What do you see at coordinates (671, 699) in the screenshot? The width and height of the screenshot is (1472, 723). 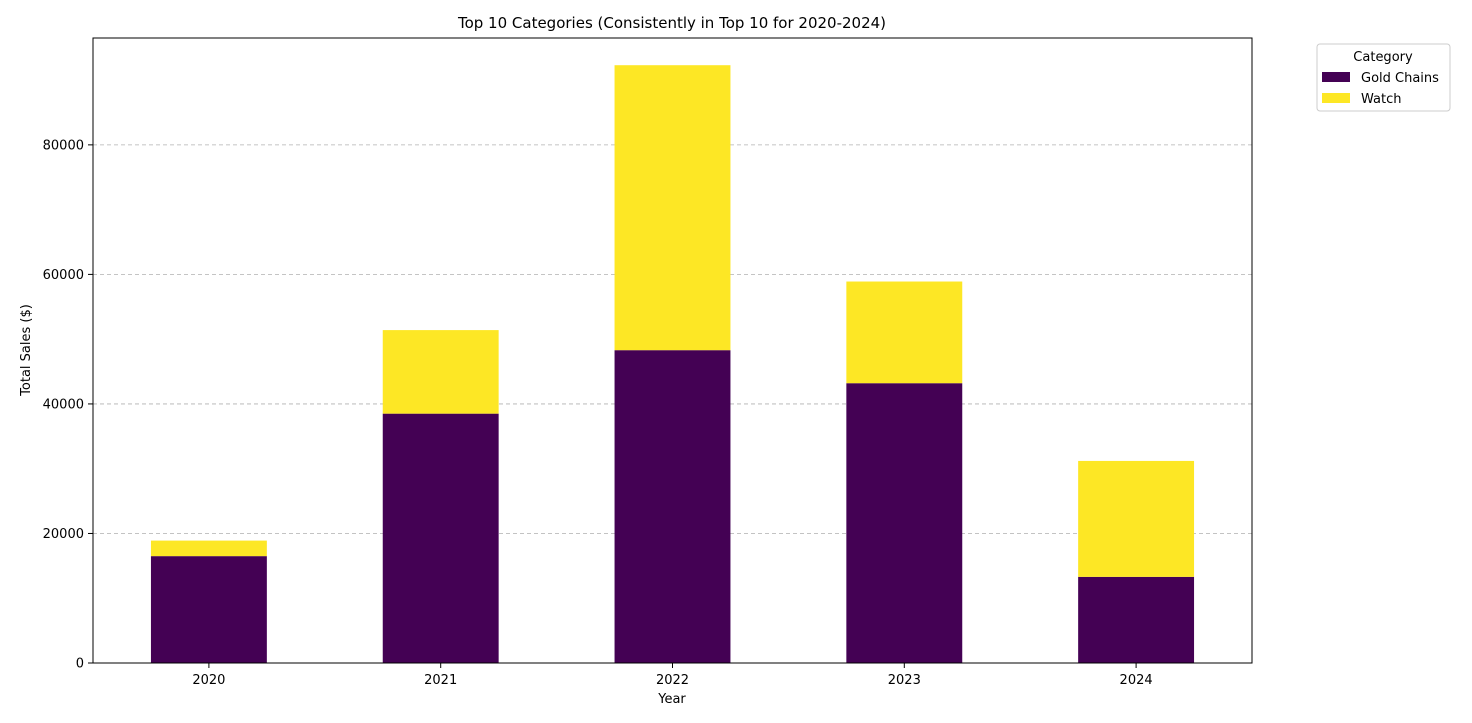 I see `x-axis-label: Year` at bounding box center [671, 699].